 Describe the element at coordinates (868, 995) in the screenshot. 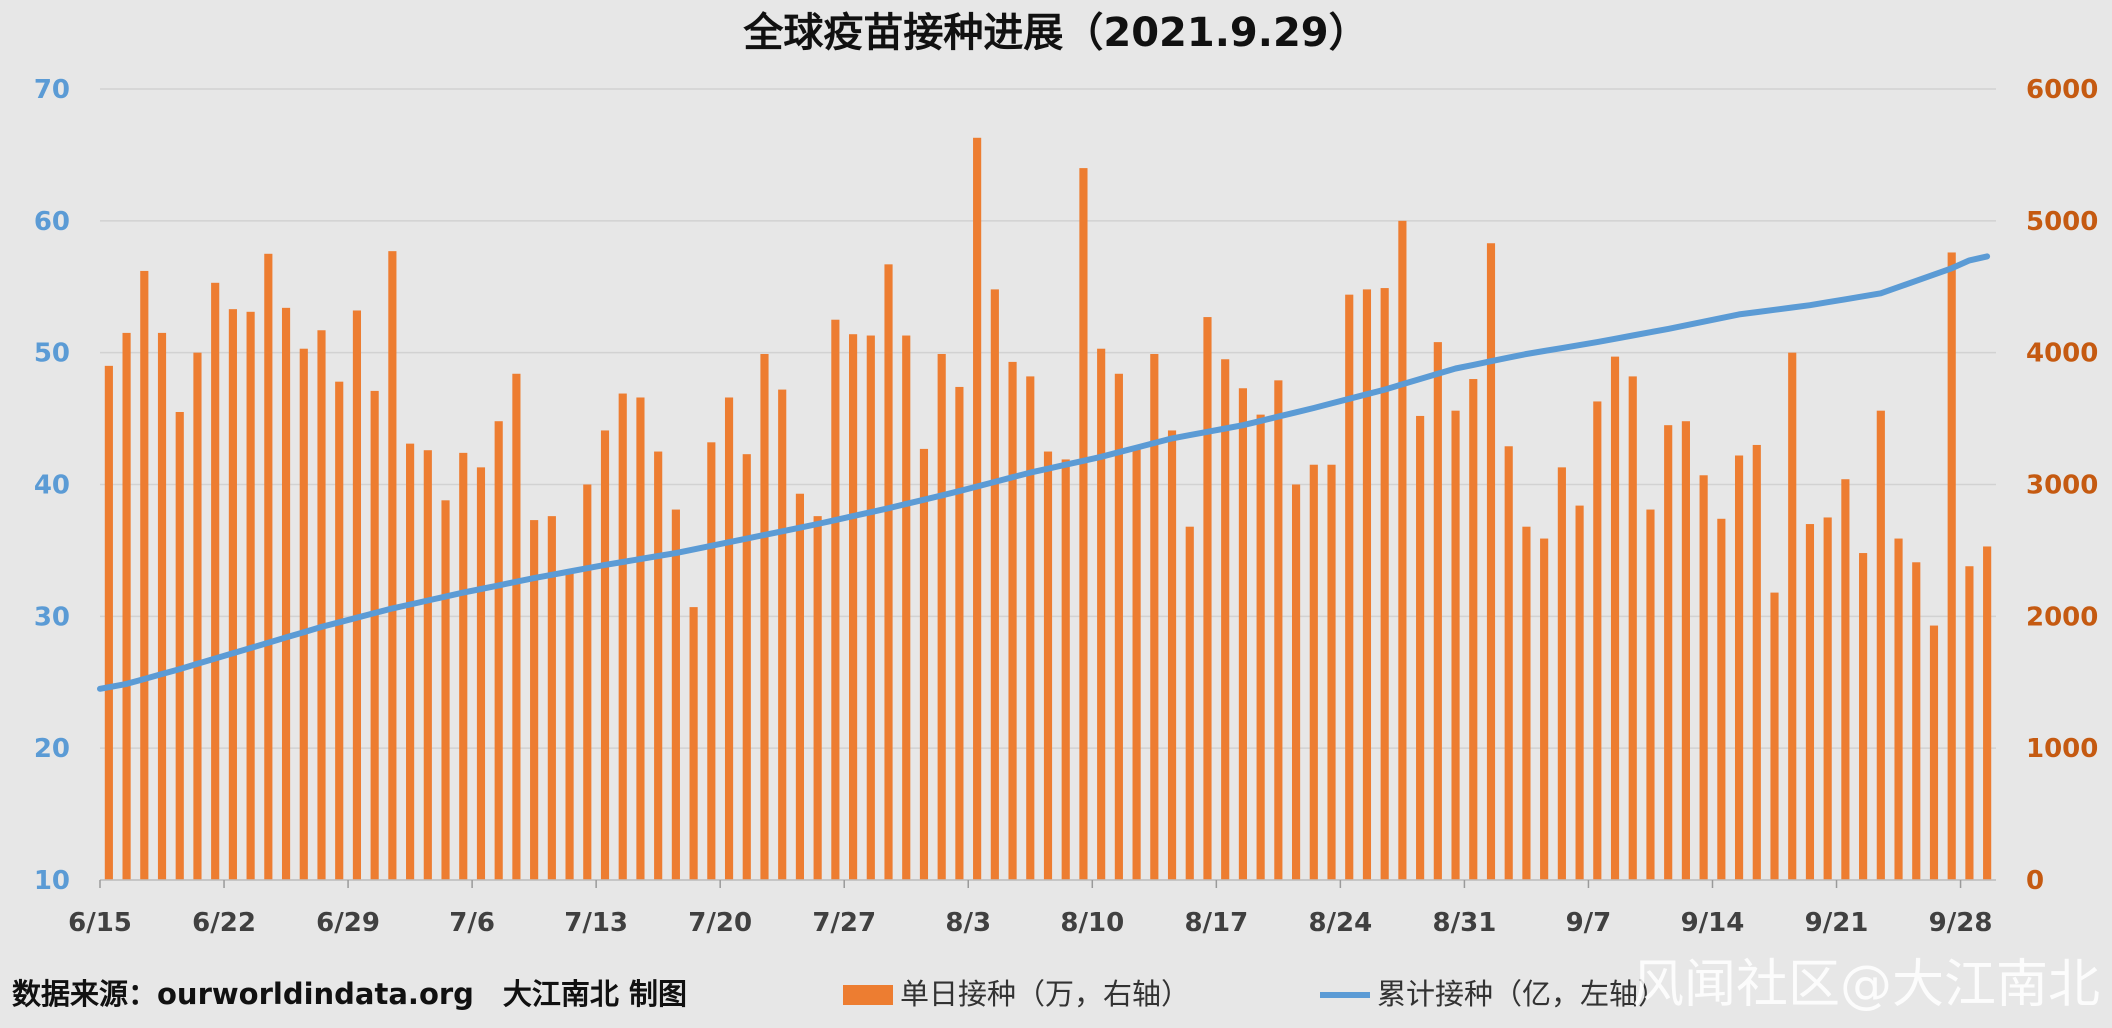

I see `legend-bar-swatch` at that location.